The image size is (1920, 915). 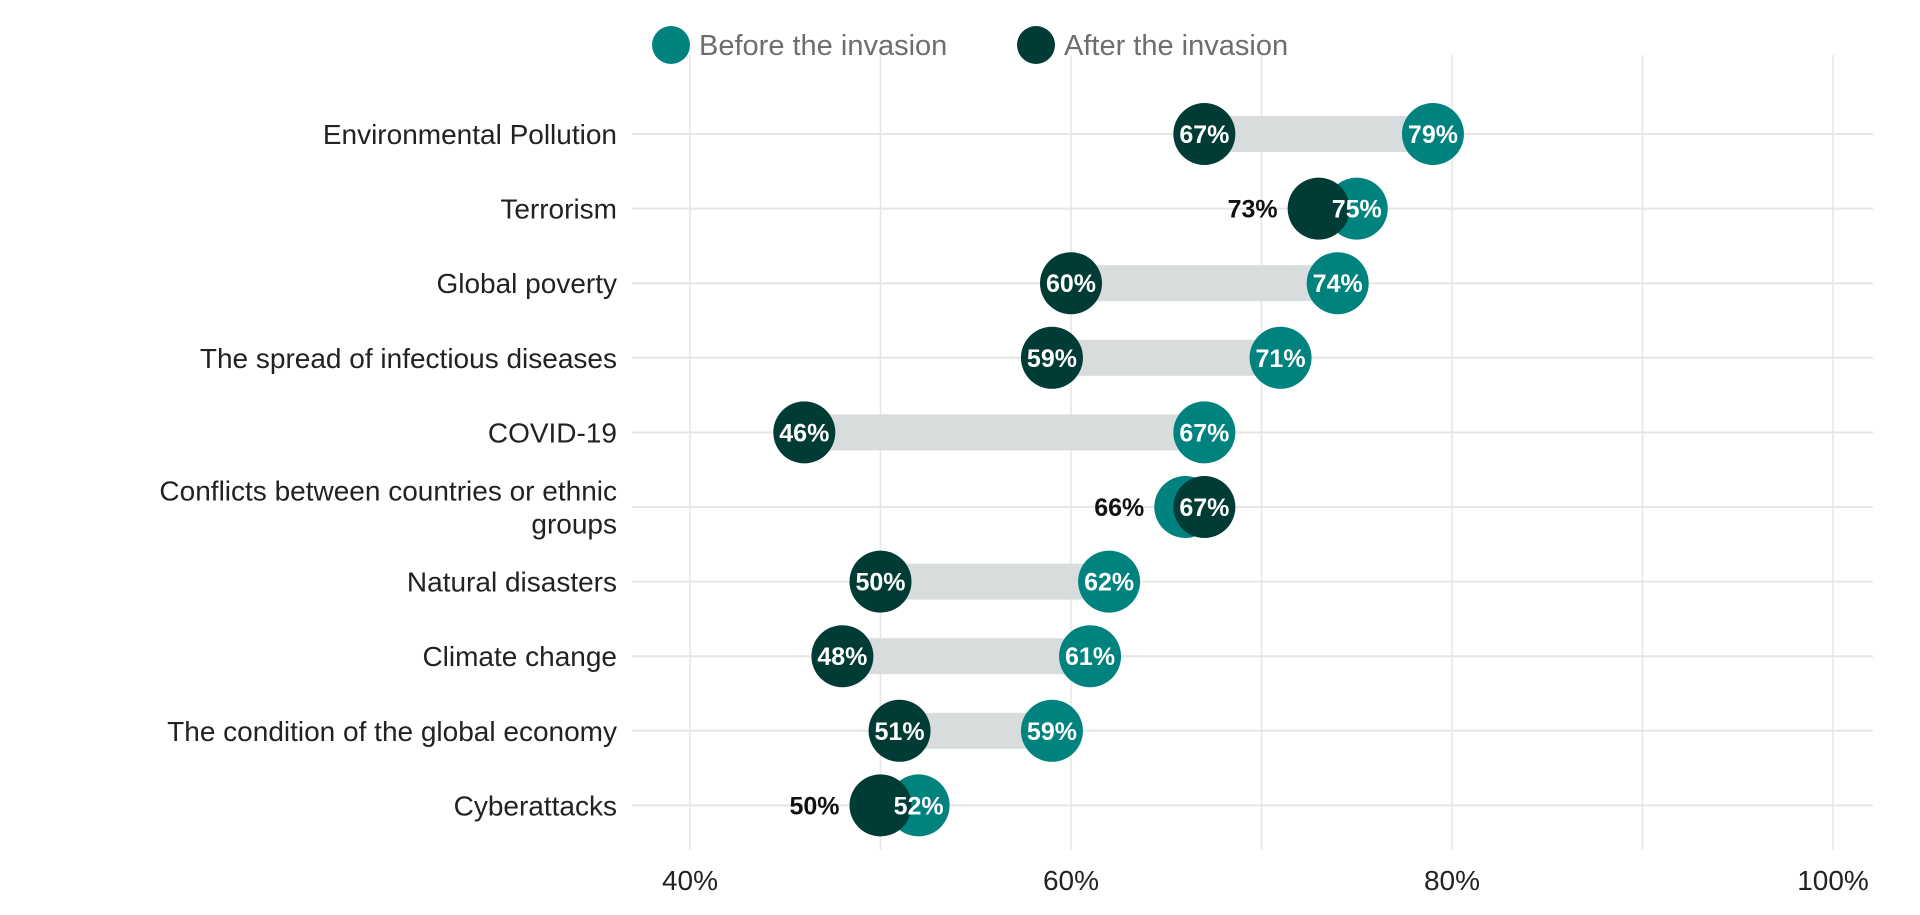 I want to click on x-tick-label: 80%, so click(x=1452, y=880).